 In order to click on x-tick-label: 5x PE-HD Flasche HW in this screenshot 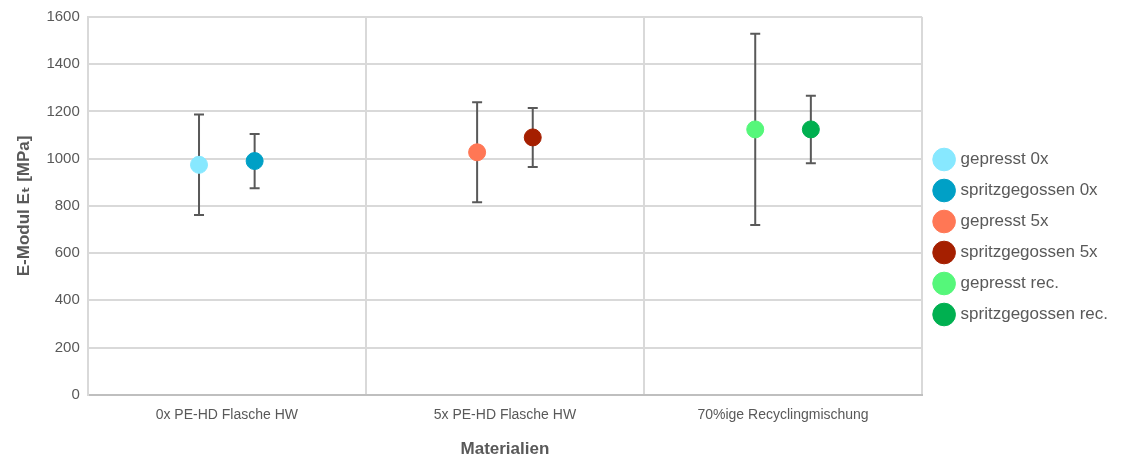, I will do `click(505, 414)`.